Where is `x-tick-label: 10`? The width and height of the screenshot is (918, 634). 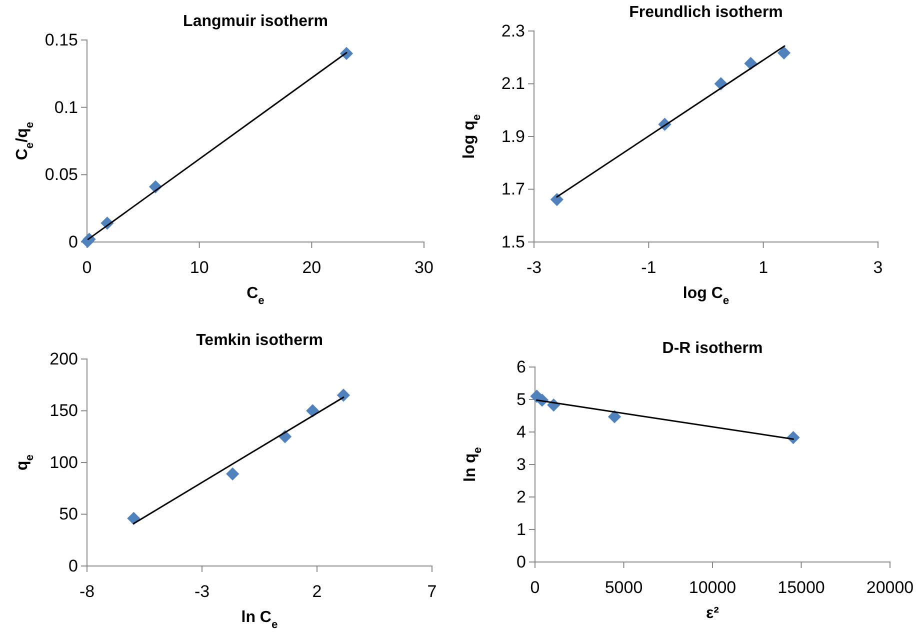
x-tick-label: 10 is located at coordinates (199, 268).